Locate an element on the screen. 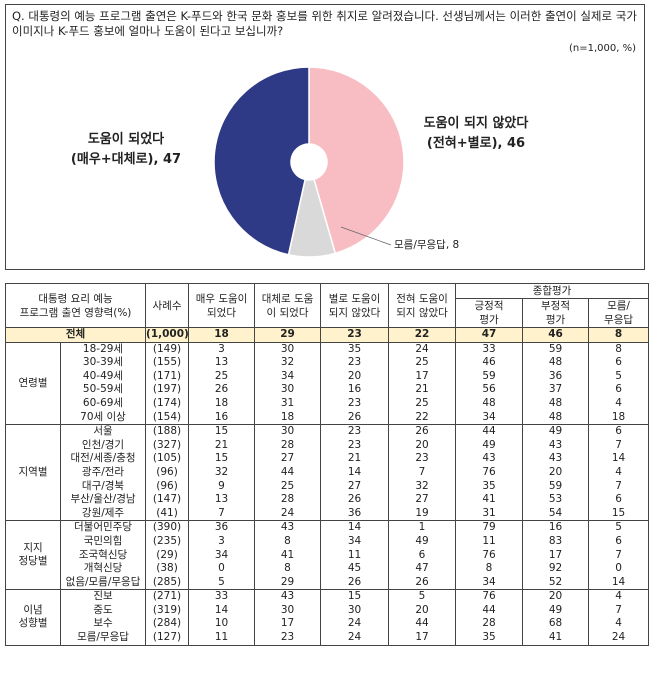 This screenshot has height=685, width=652. value-cell: 76 is located at coordinates (489, 472).